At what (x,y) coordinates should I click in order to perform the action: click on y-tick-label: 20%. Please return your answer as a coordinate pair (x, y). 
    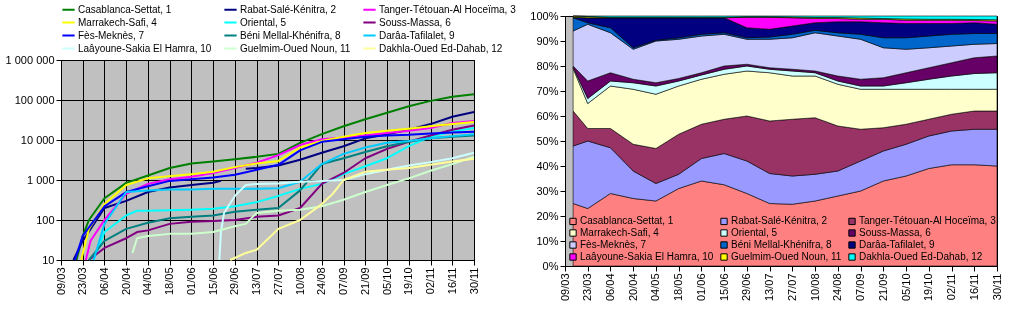
    Looking at the image, I should click on (547, 215).